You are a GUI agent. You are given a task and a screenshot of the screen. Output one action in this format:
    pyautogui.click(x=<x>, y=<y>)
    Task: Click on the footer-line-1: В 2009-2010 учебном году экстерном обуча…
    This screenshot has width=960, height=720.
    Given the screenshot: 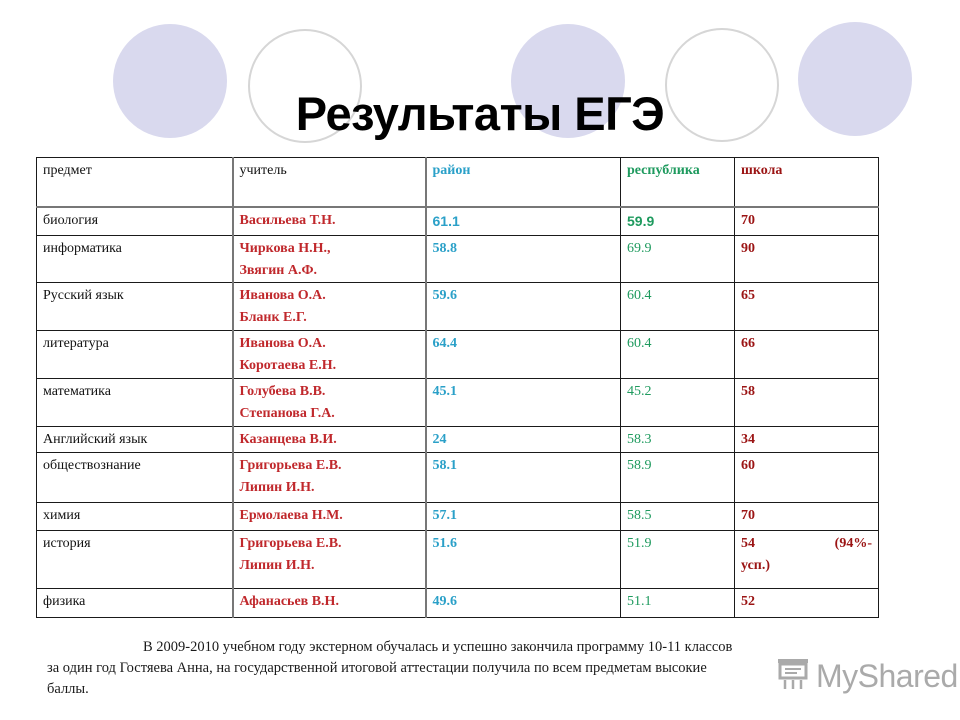 What is the action you would take?
    pyautogui.click(x=482, y=647)
    